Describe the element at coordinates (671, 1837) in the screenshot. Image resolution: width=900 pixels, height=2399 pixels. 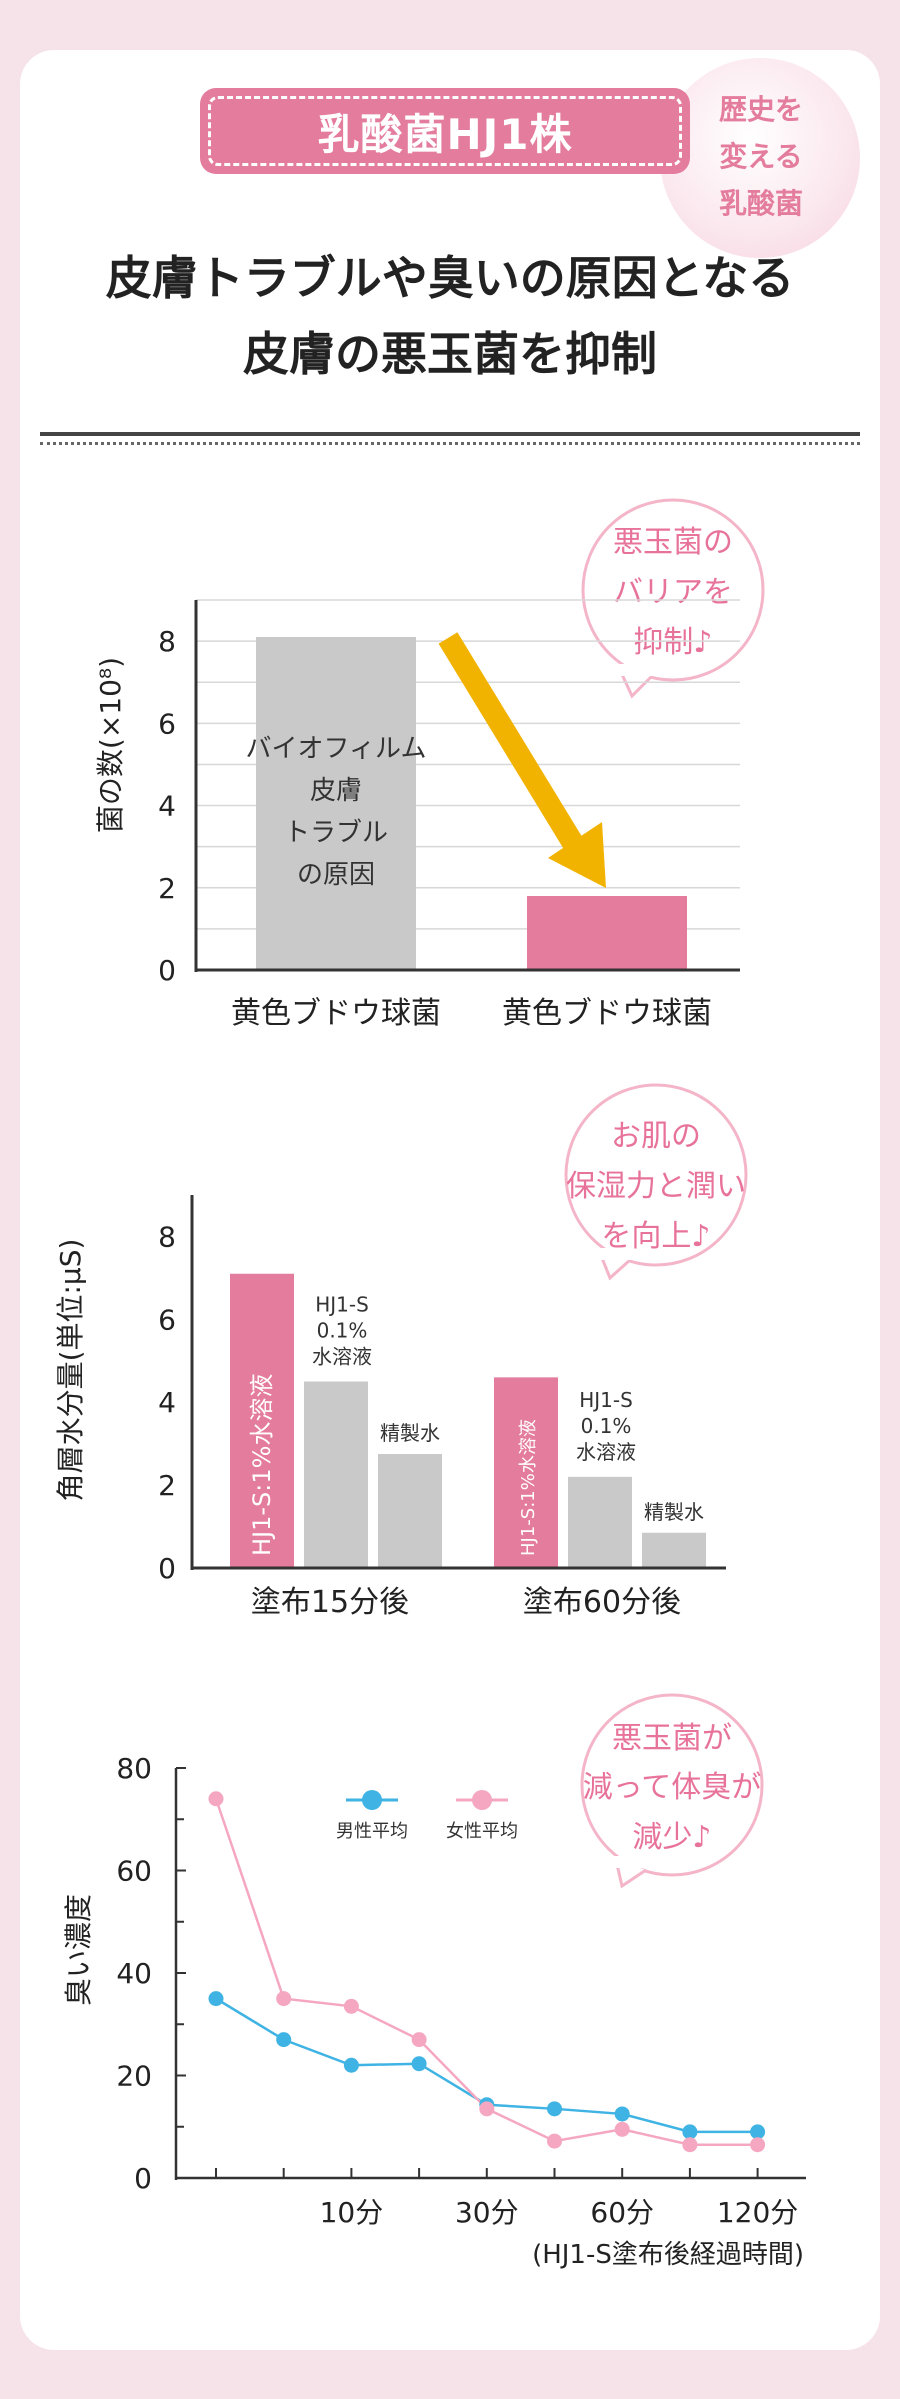
I see `bubble-line: 減少♪` at that location.